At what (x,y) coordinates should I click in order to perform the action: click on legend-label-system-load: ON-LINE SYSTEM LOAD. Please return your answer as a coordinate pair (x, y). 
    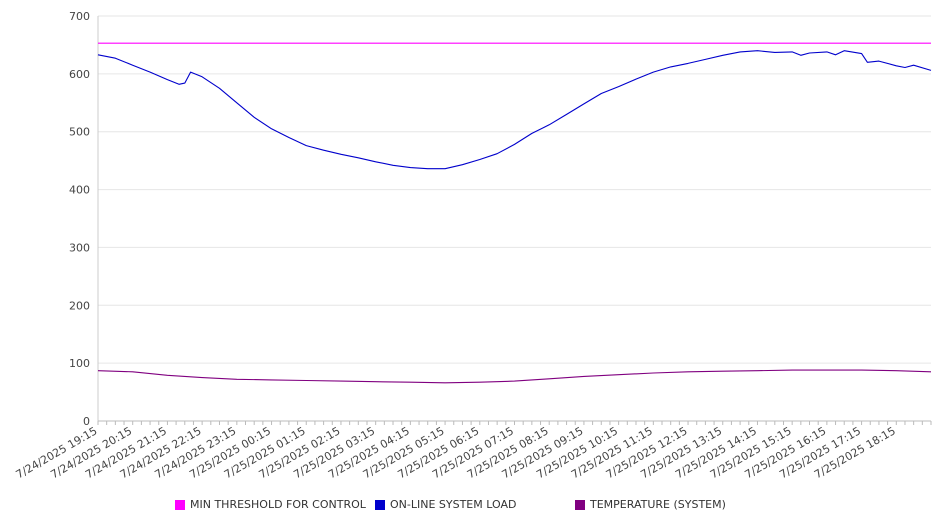
    Looking at the image, I should click on (453, 504).